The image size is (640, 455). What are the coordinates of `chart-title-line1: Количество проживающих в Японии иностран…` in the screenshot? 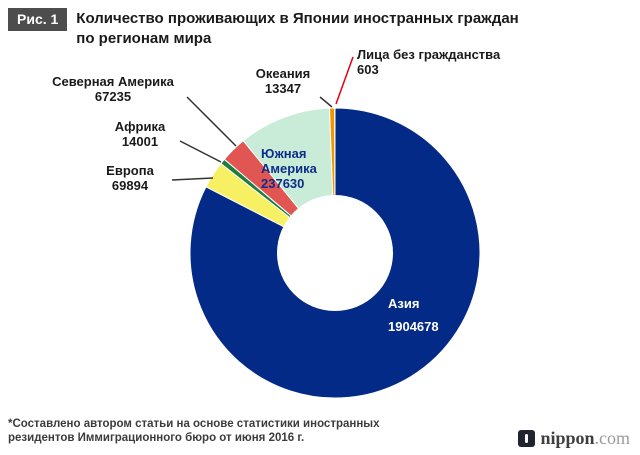 It's located at (297, 18).